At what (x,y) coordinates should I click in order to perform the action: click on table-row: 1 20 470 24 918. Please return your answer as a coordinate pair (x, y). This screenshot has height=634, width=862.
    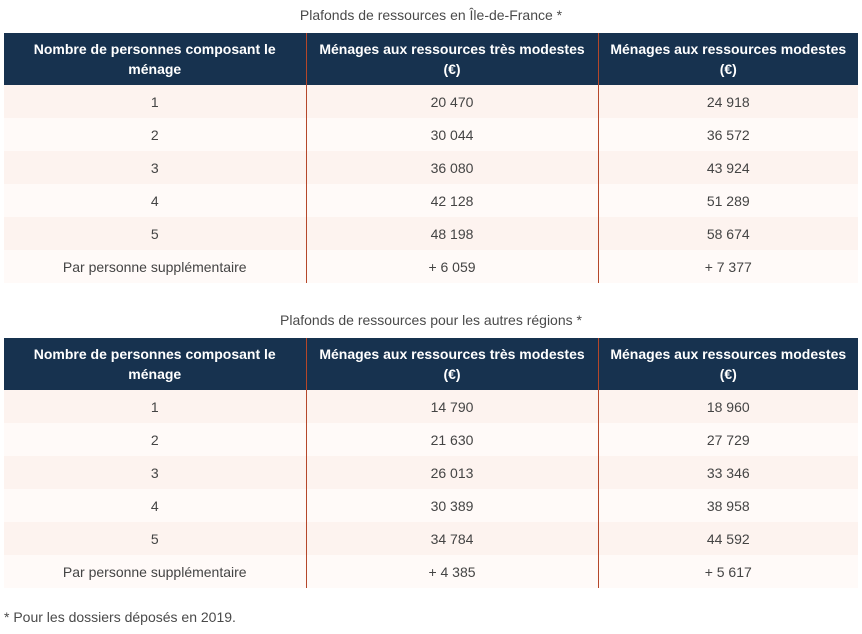
    Looking at the image, I should click on (431, 101).